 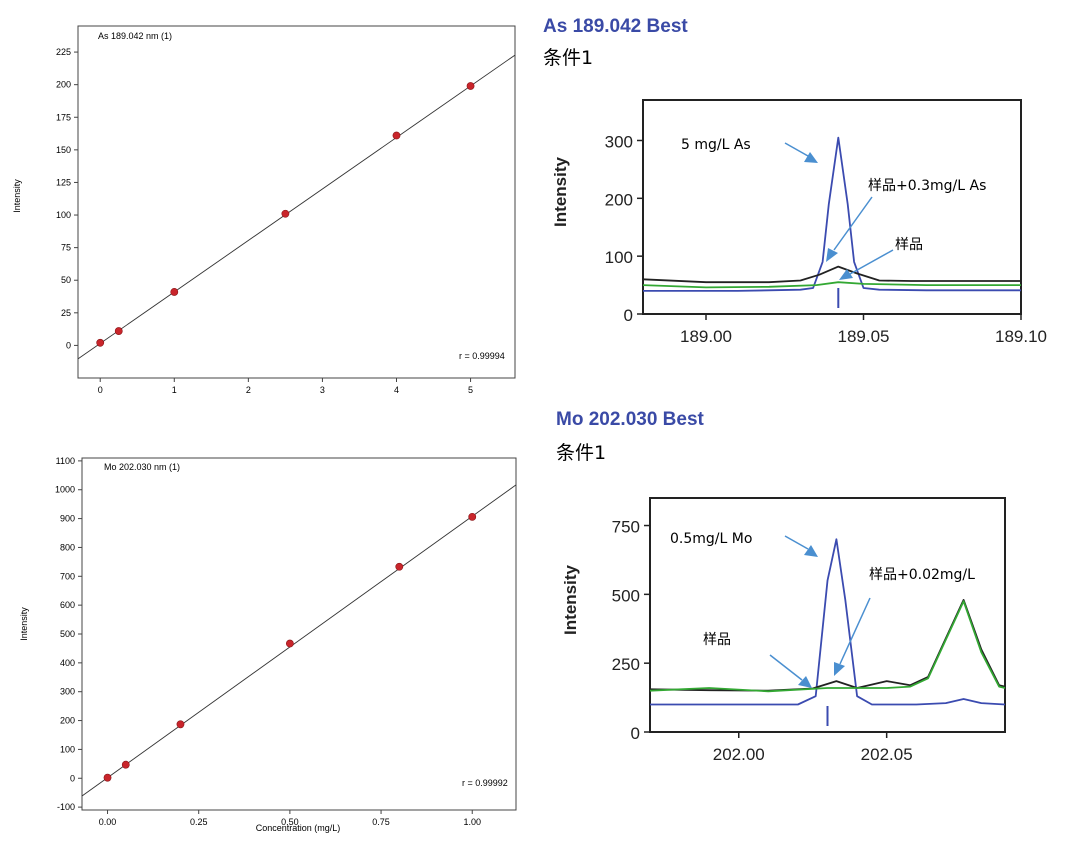 What do you see at coordinates (796, 542) in the screenshot?
I see `spectrum-mo-arrow-std` at bounding box center [796, 542].